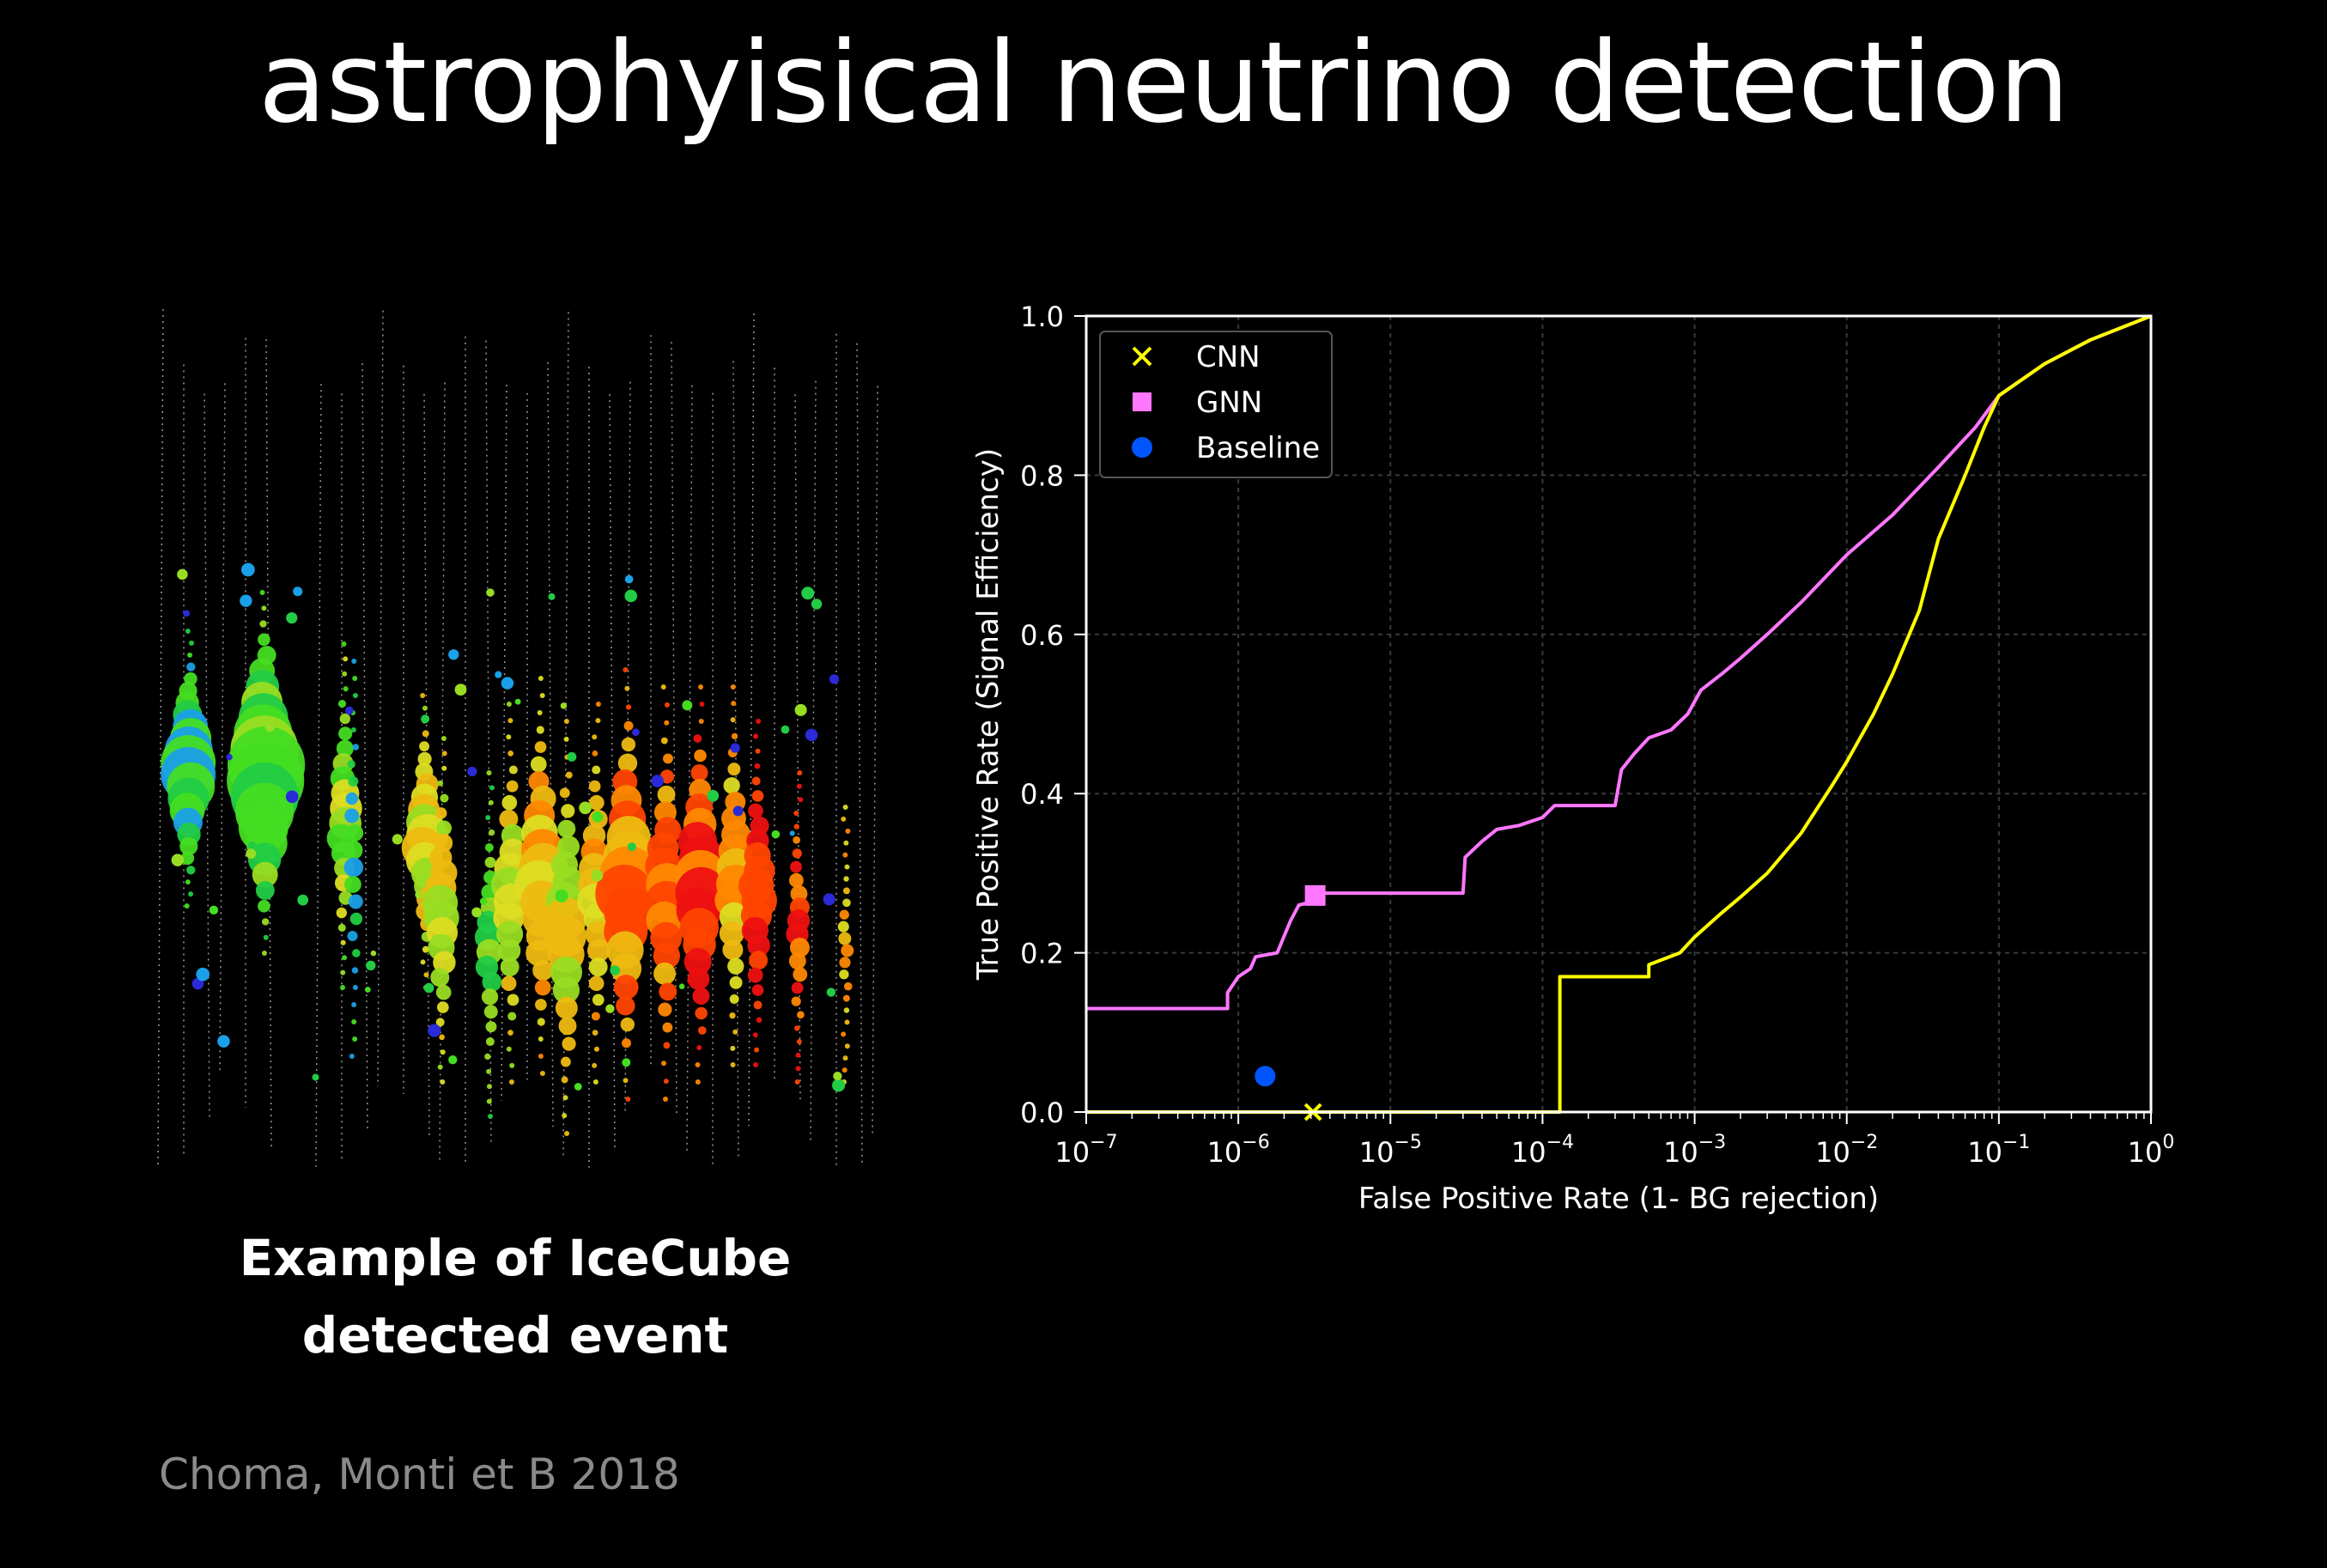  What do you see at coordinates (2151, 1150) in the screenshot?
I see `x-tick-label: 10⁰` at bounding box center [2151, 1150].